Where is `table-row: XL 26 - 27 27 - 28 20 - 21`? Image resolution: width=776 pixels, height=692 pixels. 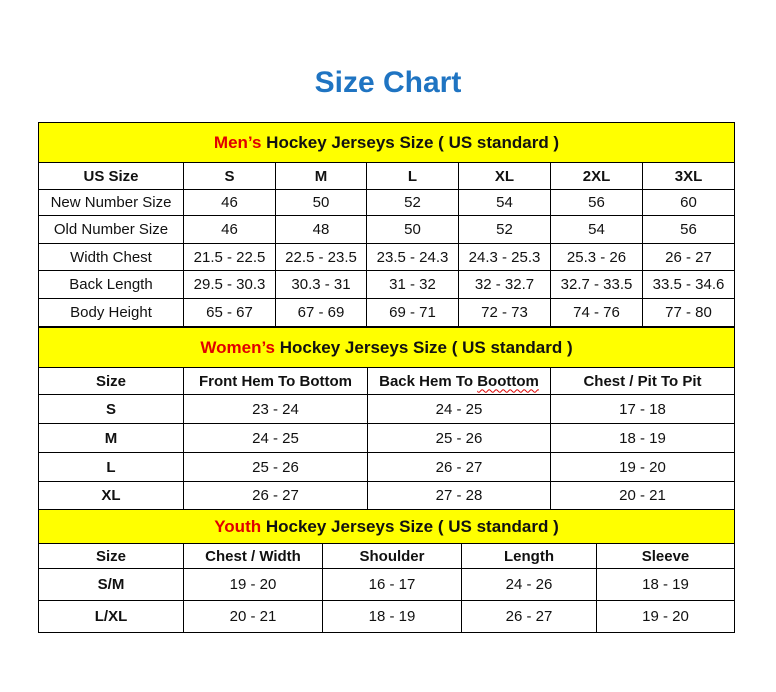 table-row: XL 26 - 27 27 - 28 20 - 21 is located at coordinates (387, 495).